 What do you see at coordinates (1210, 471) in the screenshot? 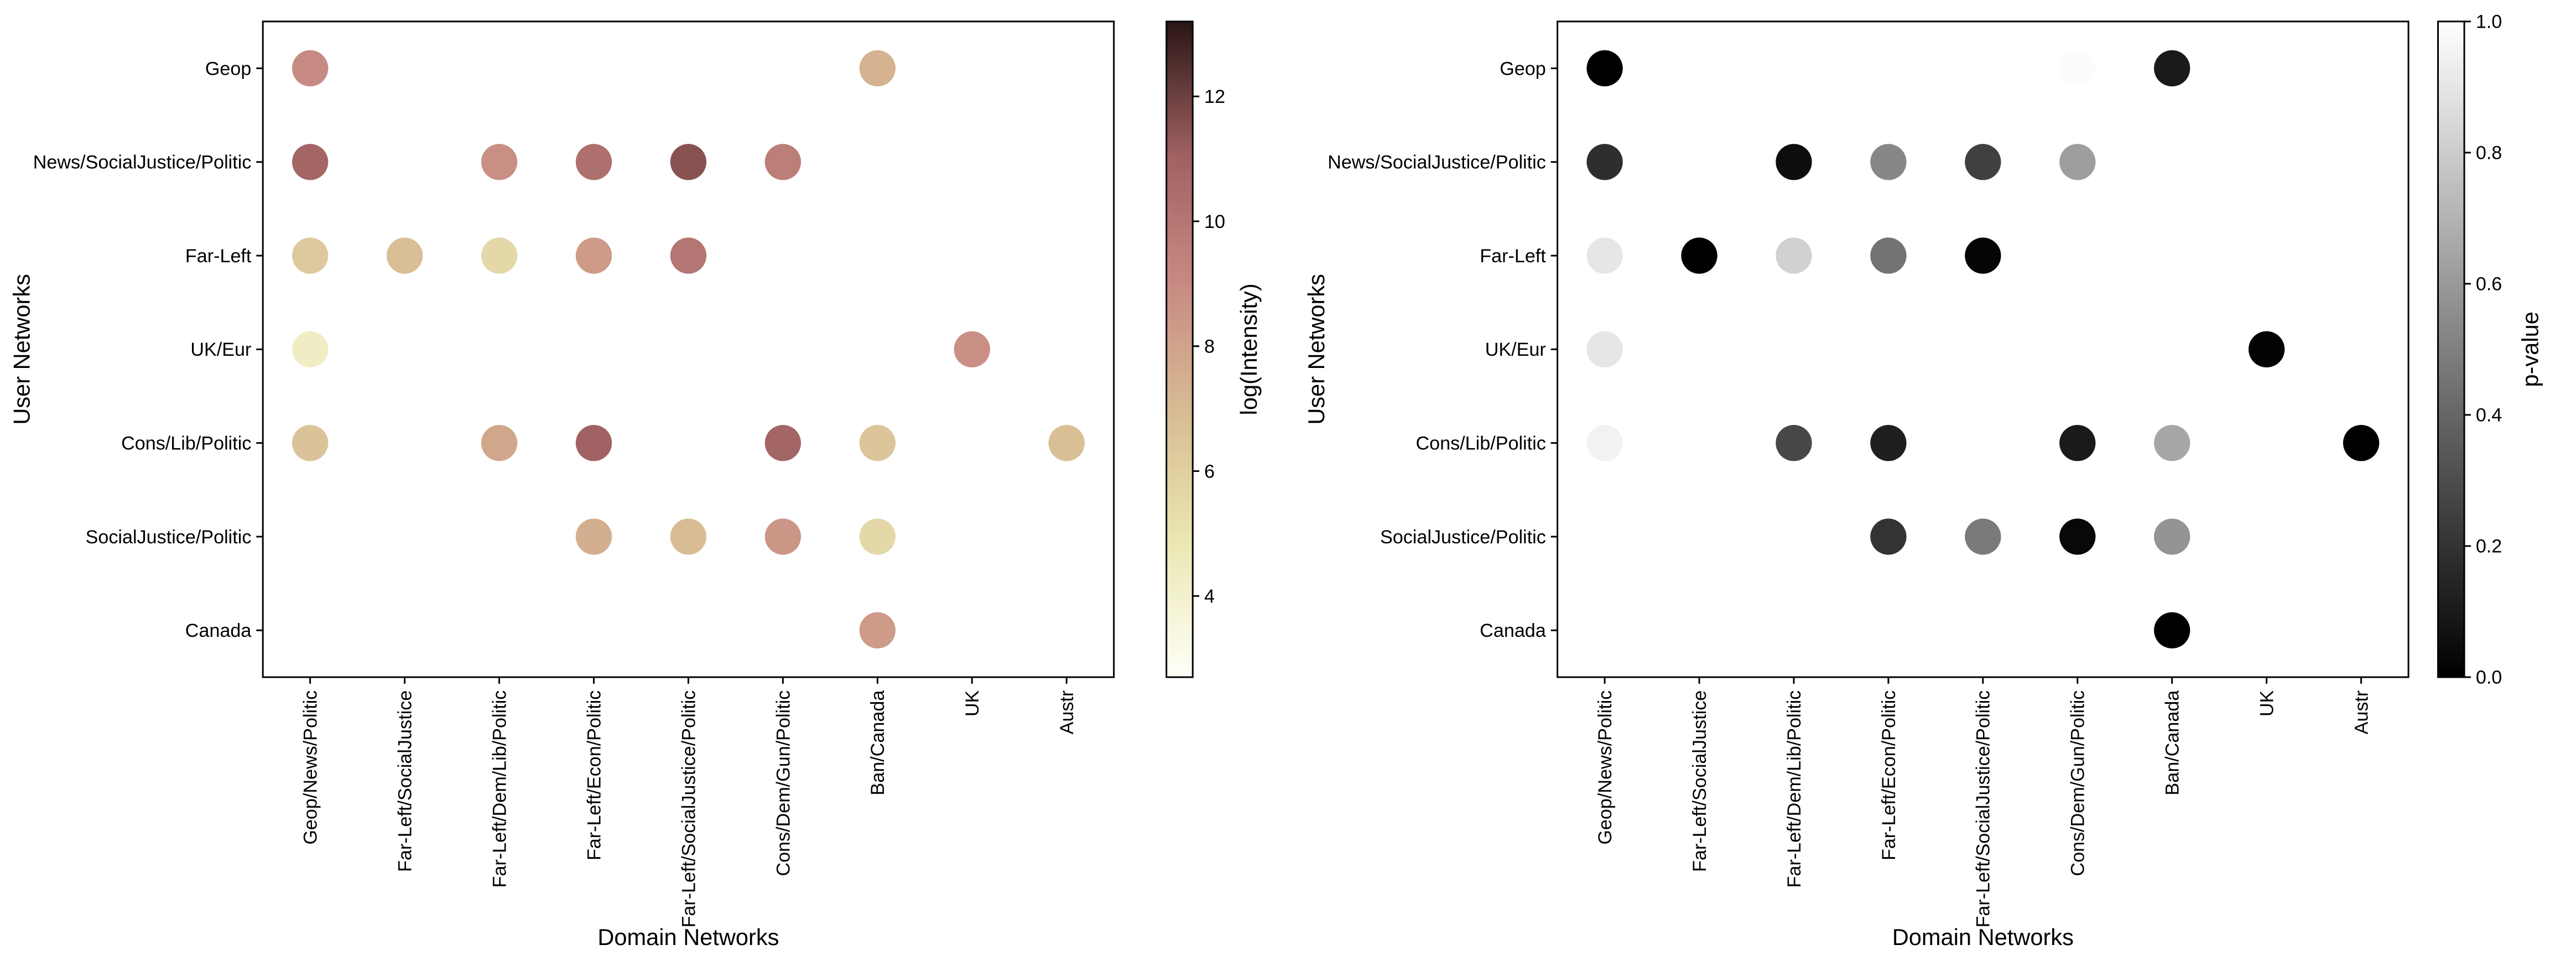
I see `colorbar-tick-label: 6` at bounding box center [1210, 471].